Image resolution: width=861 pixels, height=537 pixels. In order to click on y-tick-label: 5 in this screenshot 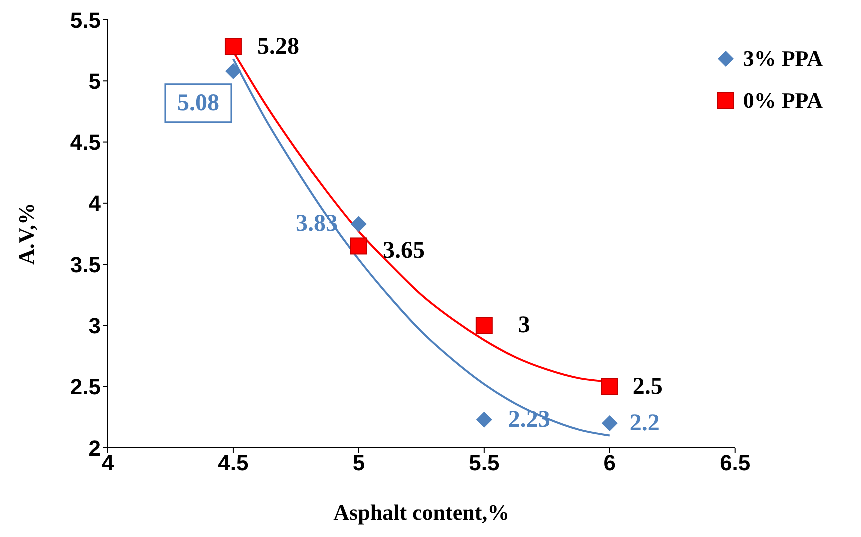, I will do `click(94, 81)`.